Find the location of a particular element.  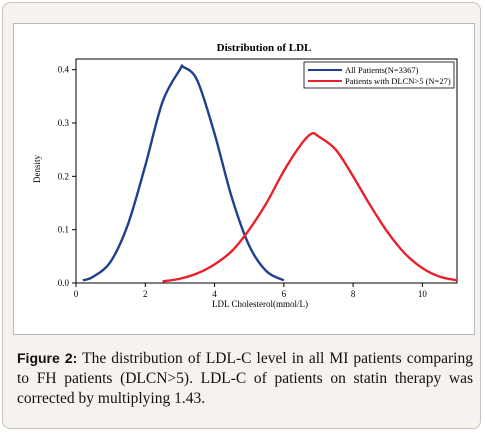

caption-label: Figure 2: is located at coordinates (47, 358).